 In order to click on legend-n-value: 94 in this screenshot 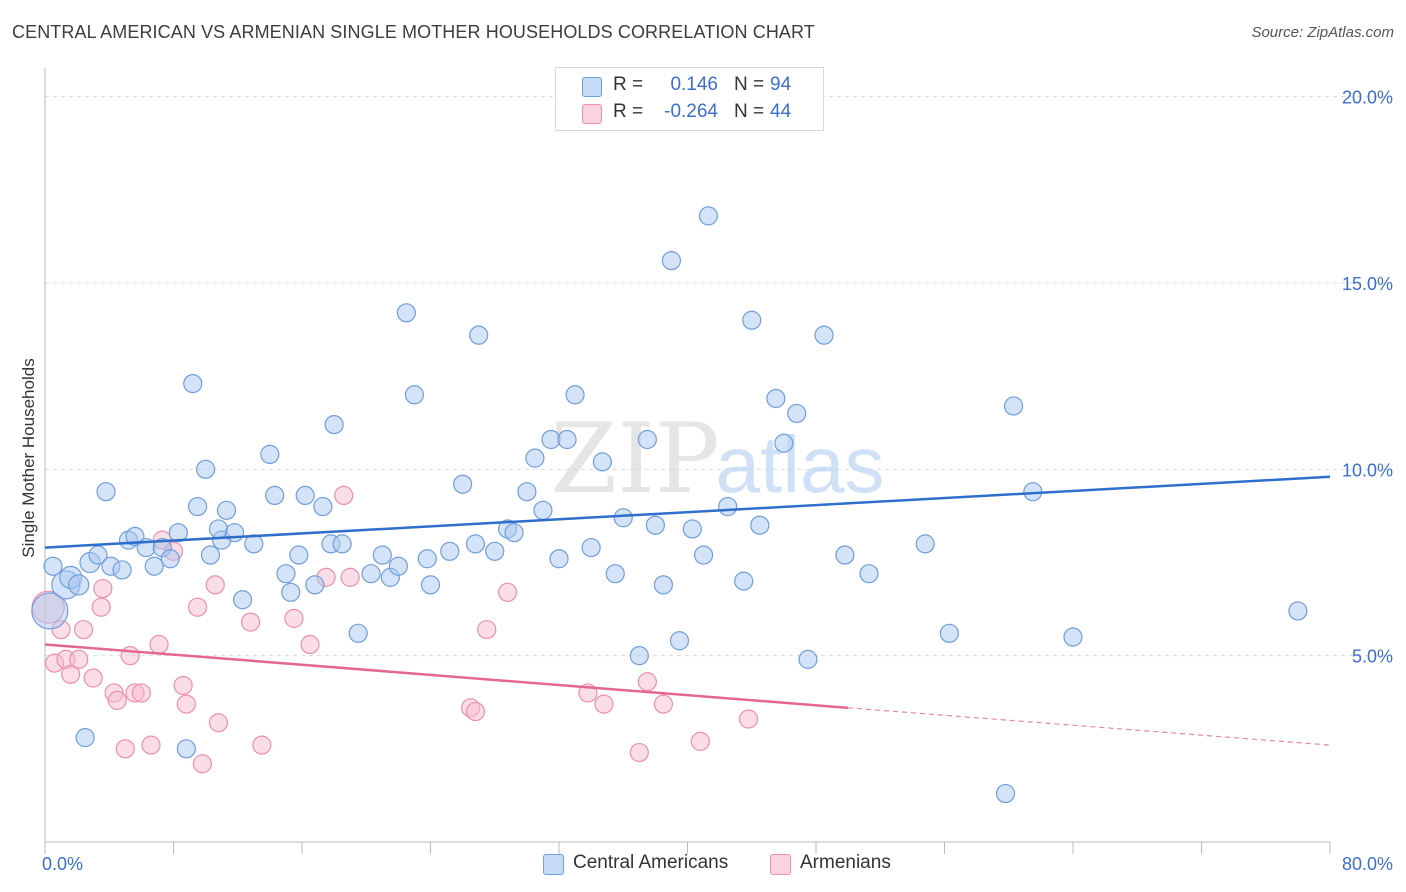, I will do `click(781, 84)`.